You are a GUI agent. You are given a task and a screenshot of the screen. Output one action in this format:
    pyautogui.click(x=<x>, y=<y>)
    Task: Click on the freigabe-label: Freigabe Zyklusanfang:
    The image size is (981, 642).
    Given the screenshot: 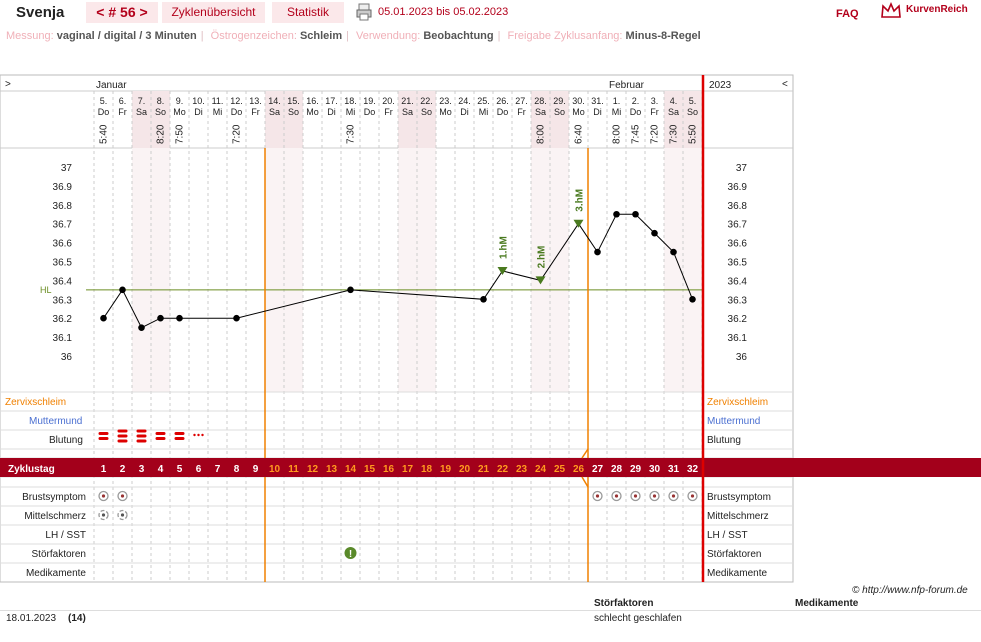 What is the action you would take?
    pyautogui.click(x=565, y=36)
    